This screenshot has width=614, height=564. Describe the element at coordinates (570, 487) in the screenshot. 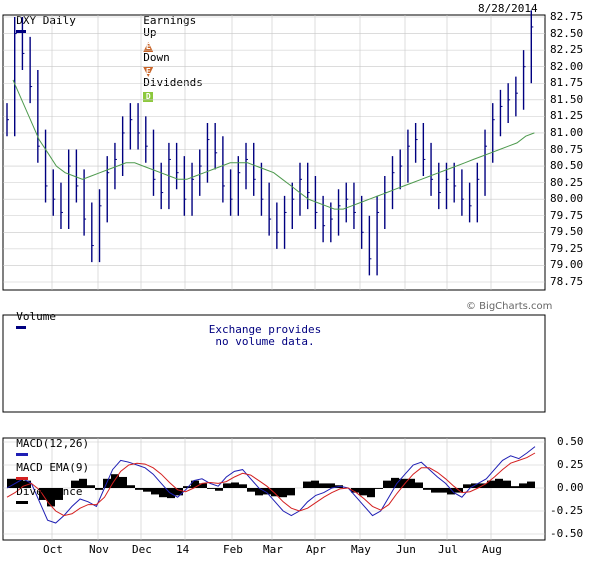

I see `macd-y-tick-label: 0.00` at that location.